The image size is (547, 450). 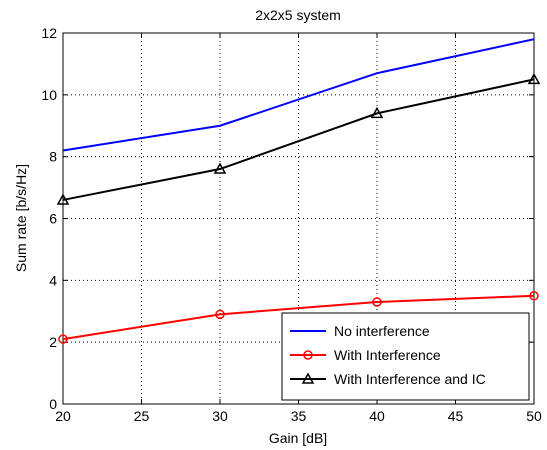 I want to click on legend-box, so click(x=405, y=356).